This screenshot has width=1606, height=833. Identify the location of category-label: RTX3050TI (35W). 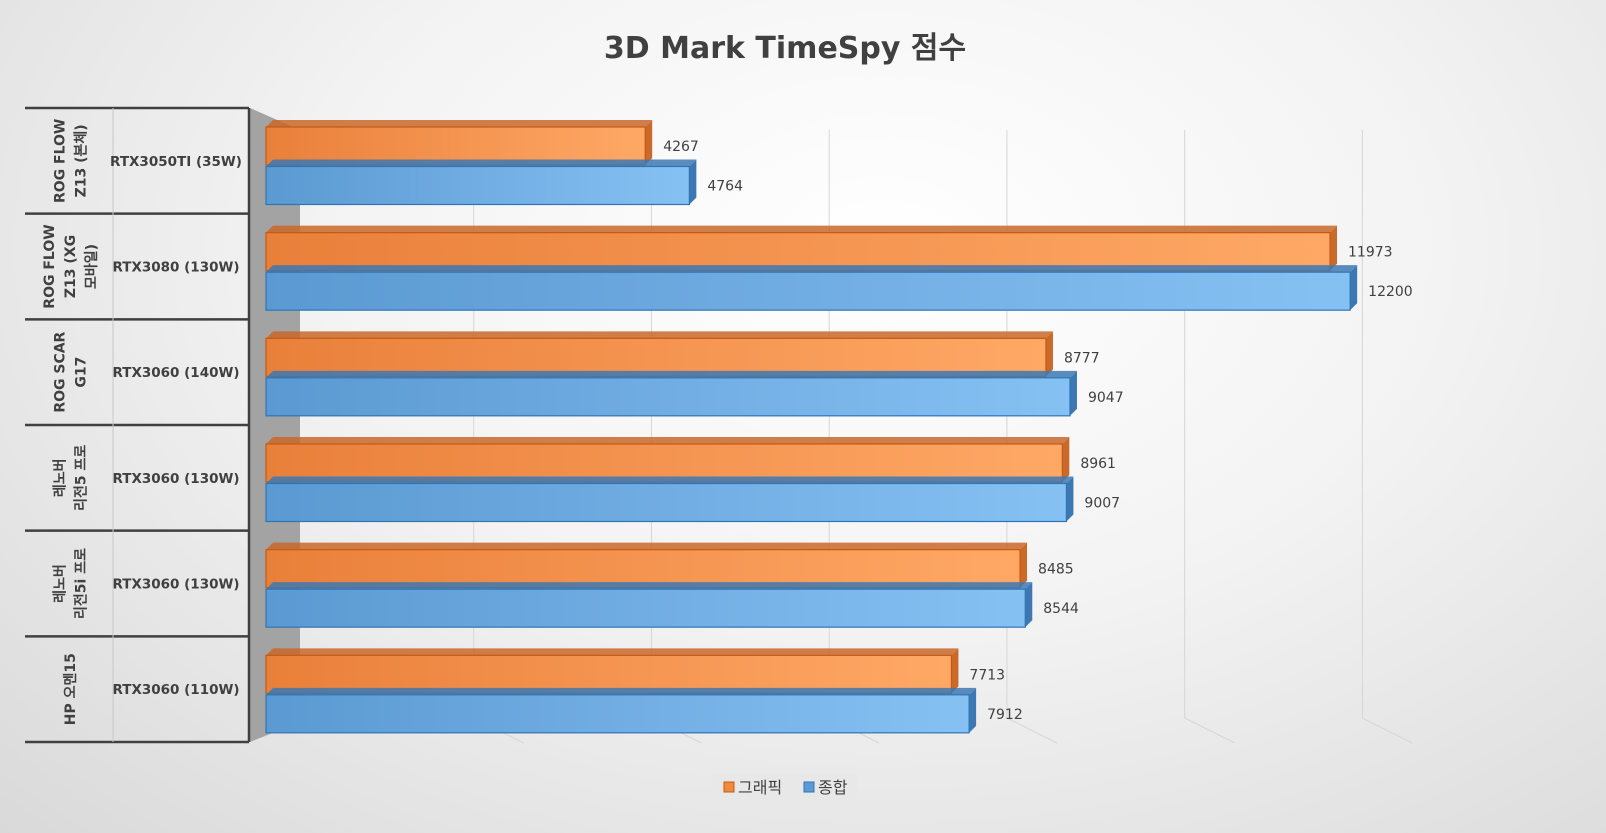
(176, 162).